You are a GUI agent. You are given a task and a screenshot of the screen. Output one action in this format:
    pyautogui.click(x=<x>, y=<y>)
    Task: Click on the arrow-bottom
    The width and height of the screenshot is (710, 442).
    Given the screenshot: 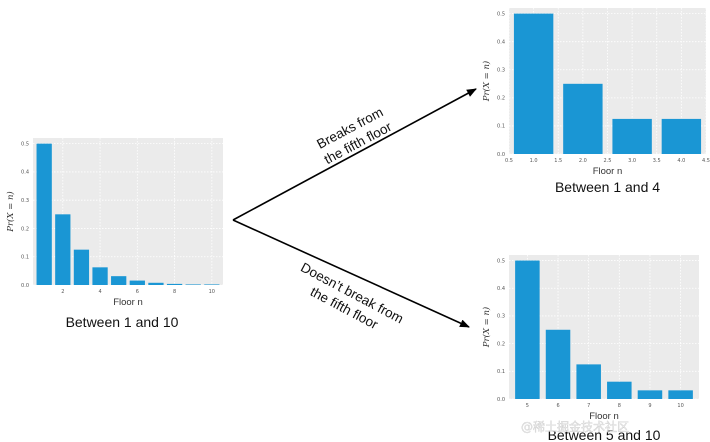 What is the action you would take?
    pyautogui.click(x=351, y=273)
    